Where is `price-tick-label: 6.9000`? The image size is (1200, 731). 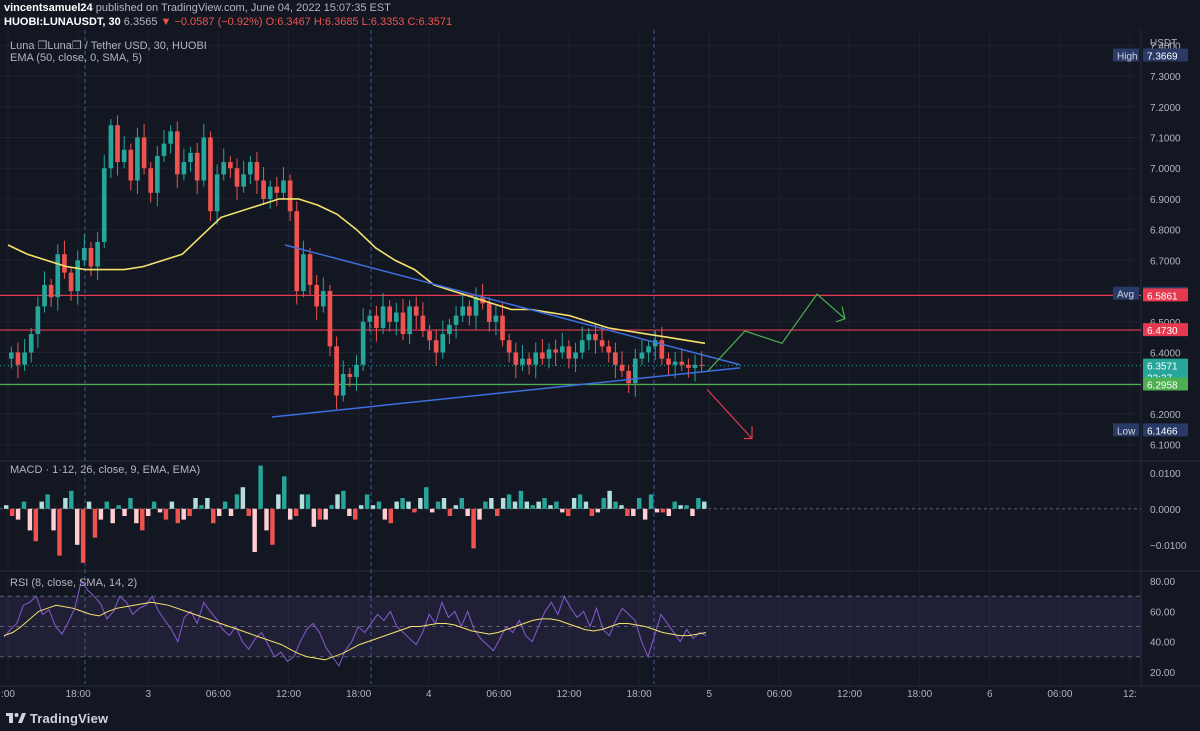 price-tick-label: 6.9000 is located at coordinates (1165, 200).